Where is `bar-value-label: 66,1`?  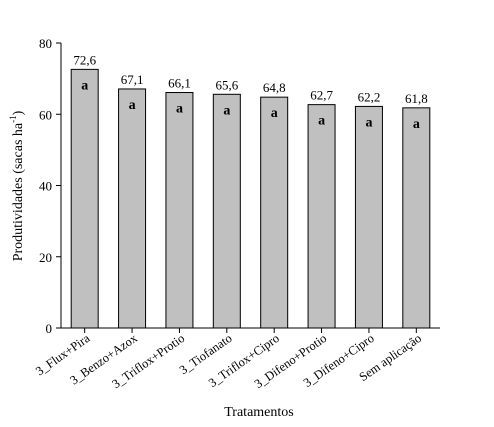 bar-value-label: 66,1 is located at coordinates (179, 83).